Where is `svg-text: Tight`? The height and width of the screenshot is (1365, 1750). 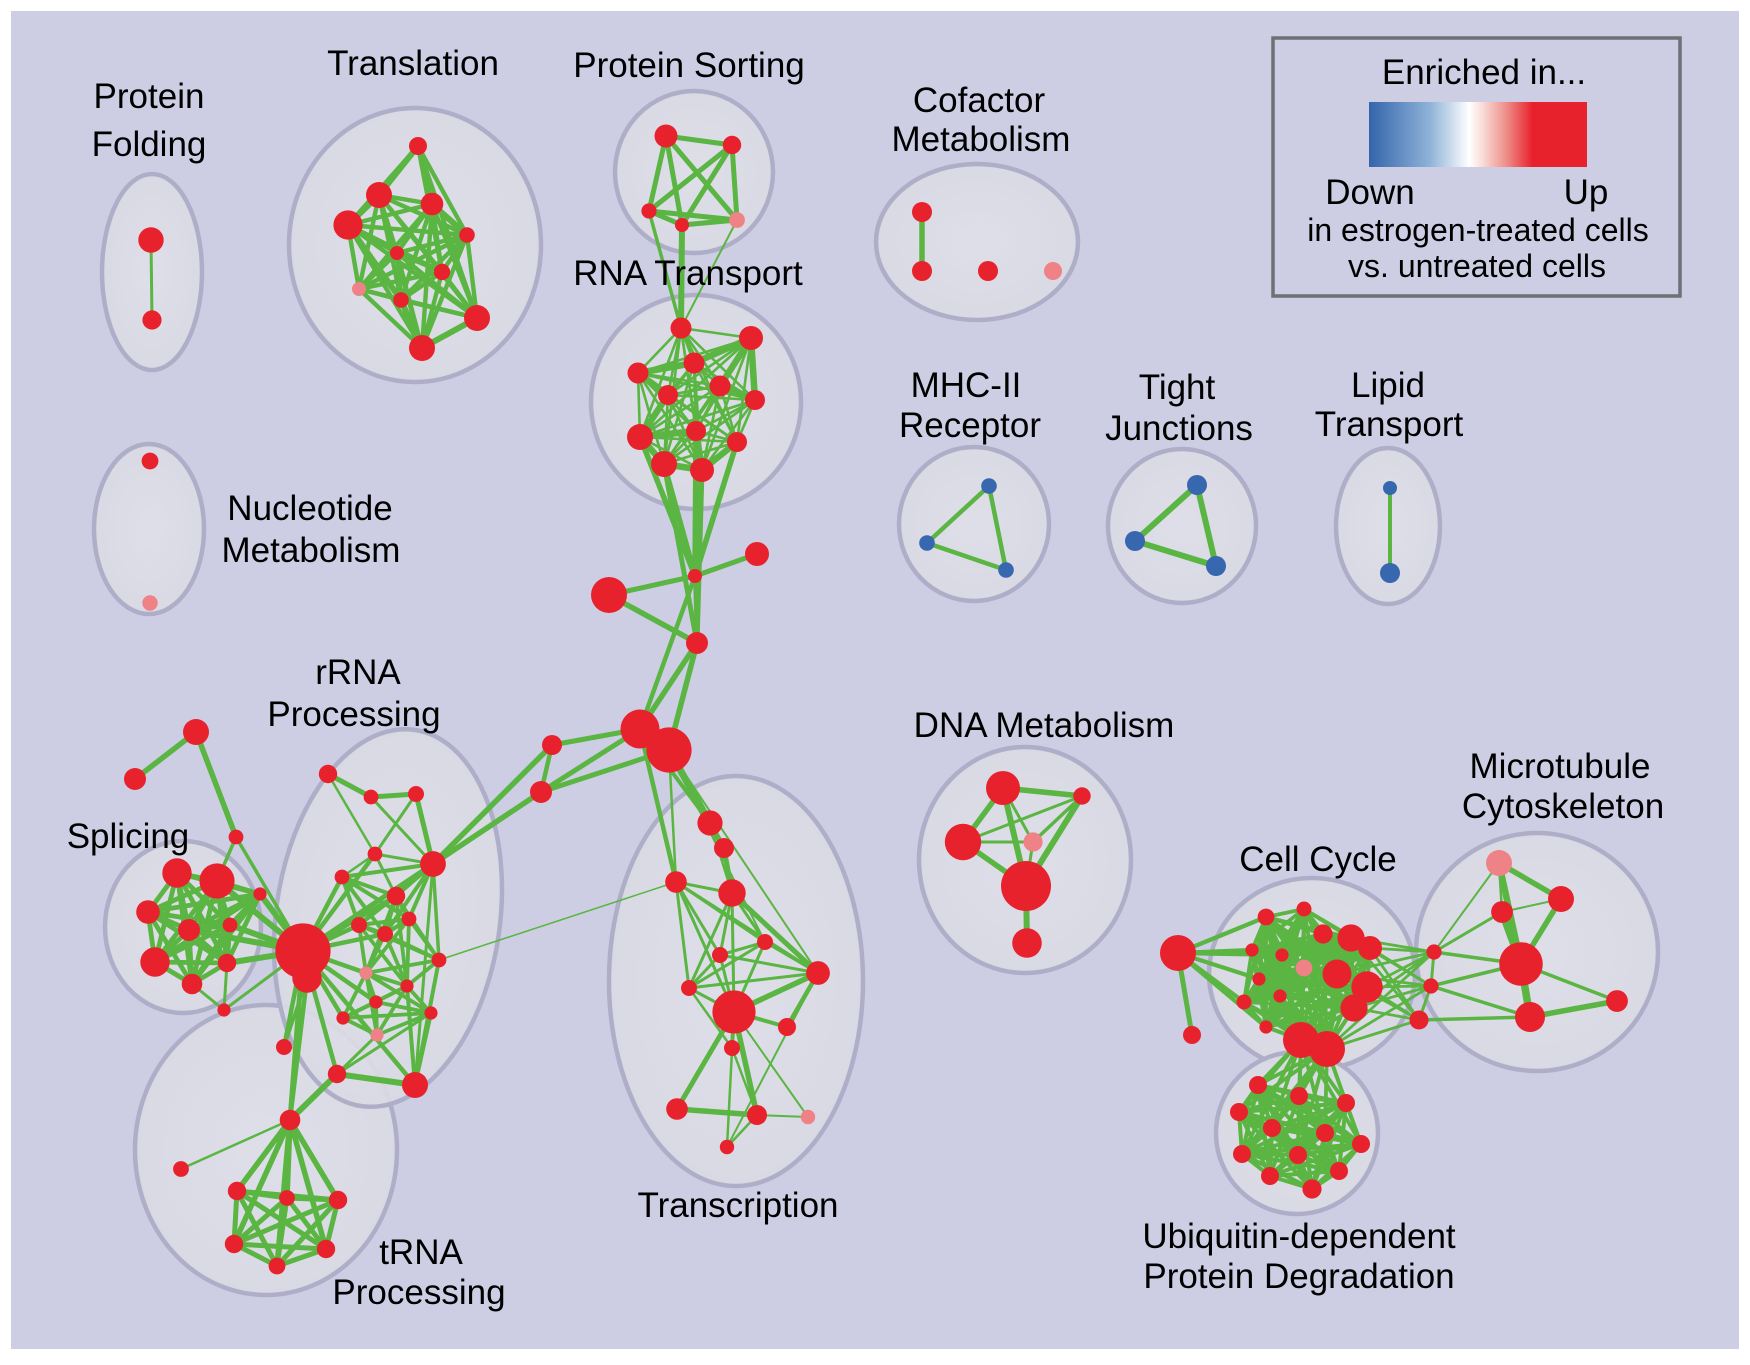 svg-text: Tight is located at coordinates (1177, 387).